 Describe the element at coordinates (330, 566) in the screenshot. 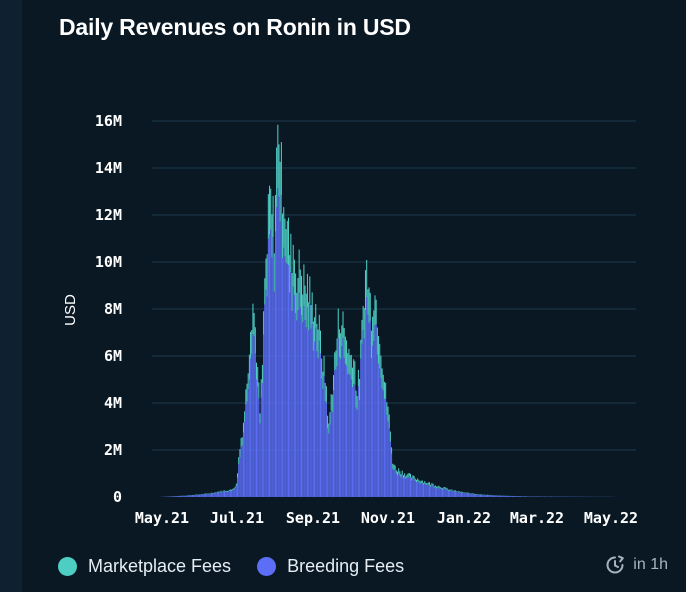

I see `legend-item-breeding: Breeding Fees` at that location.